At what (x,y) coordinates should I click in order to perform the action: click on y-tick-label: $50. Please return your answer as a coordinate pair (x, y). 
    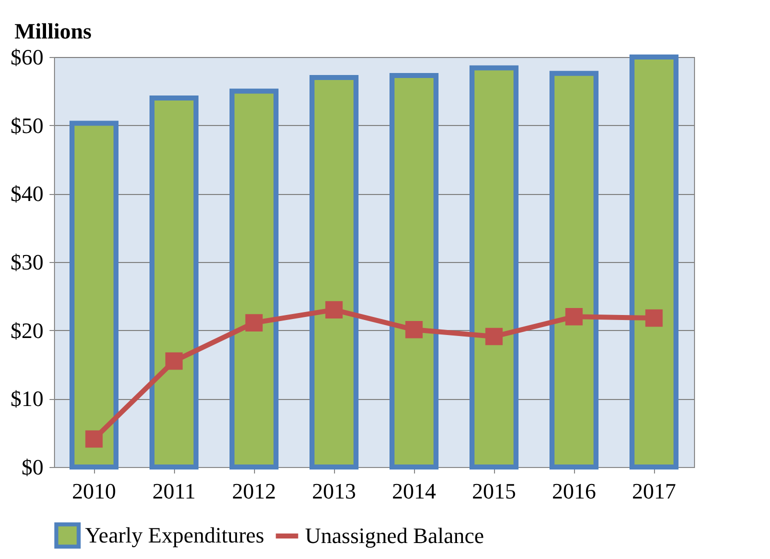
    Looking at the image, I should click on (27, 125).